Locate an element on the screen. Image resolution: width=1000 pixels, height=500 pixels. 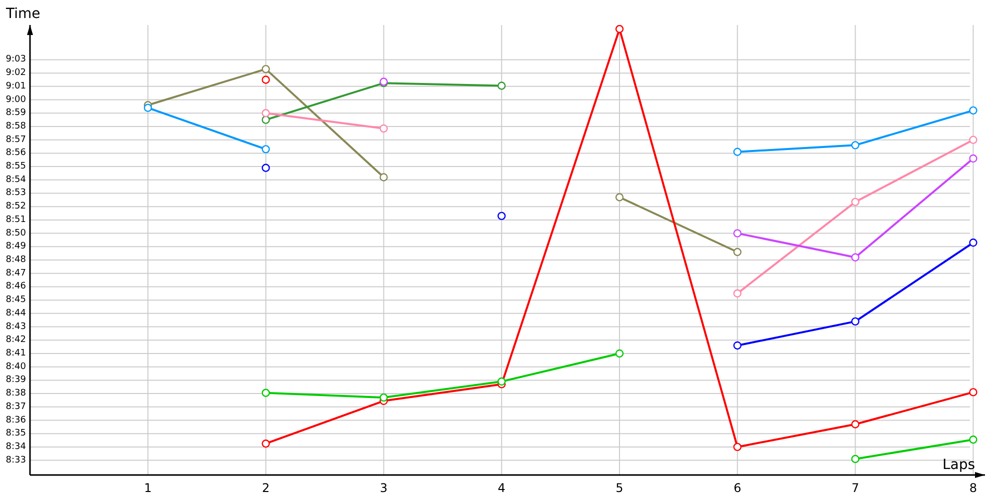
y-tick-label: 8:34 is located at coordinates (16, 447).